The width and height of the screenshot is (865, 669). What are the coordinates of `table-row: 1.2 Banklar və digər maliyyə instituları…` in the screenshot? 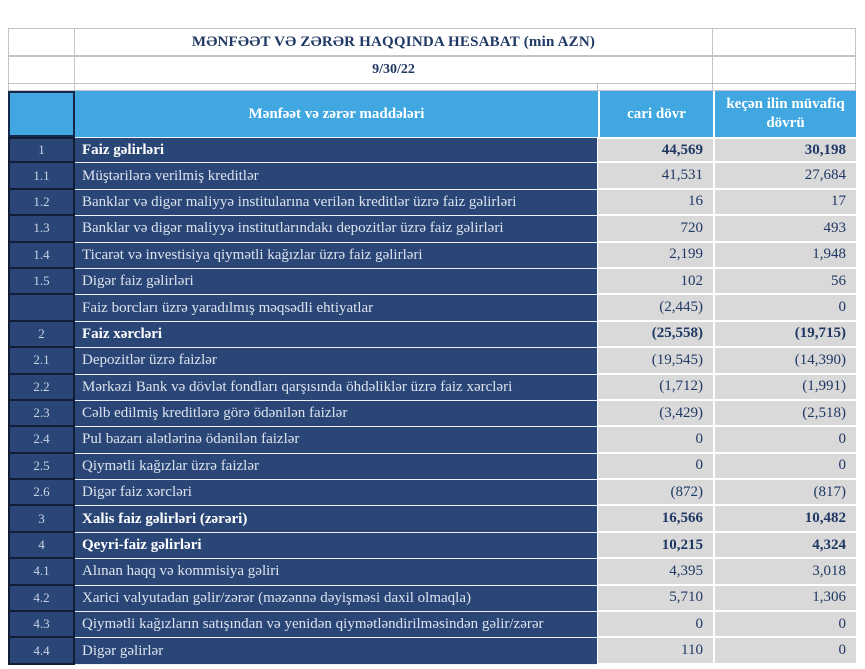 It's located at (432, 203).